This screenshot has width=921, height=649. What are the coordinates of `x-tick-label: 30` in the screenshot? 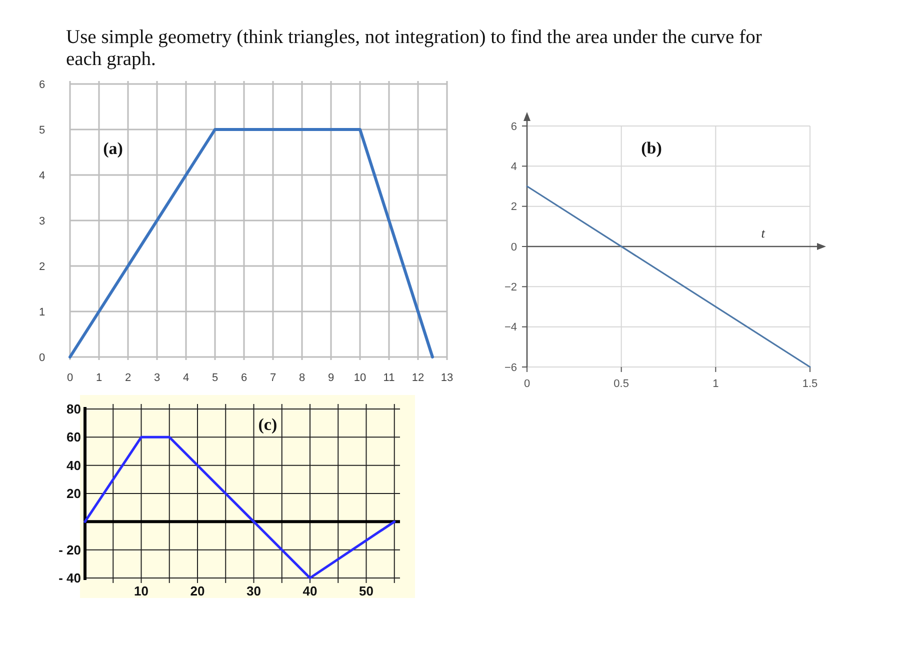 It's located at (253, 591).